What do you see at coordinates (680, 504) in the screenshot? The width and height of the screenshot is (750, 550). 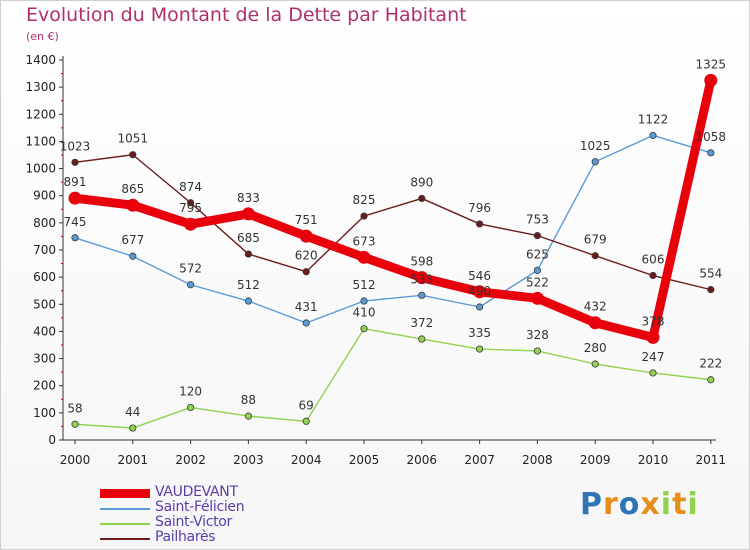 I see `logo-letter: t` at bounding box center [680, 504].